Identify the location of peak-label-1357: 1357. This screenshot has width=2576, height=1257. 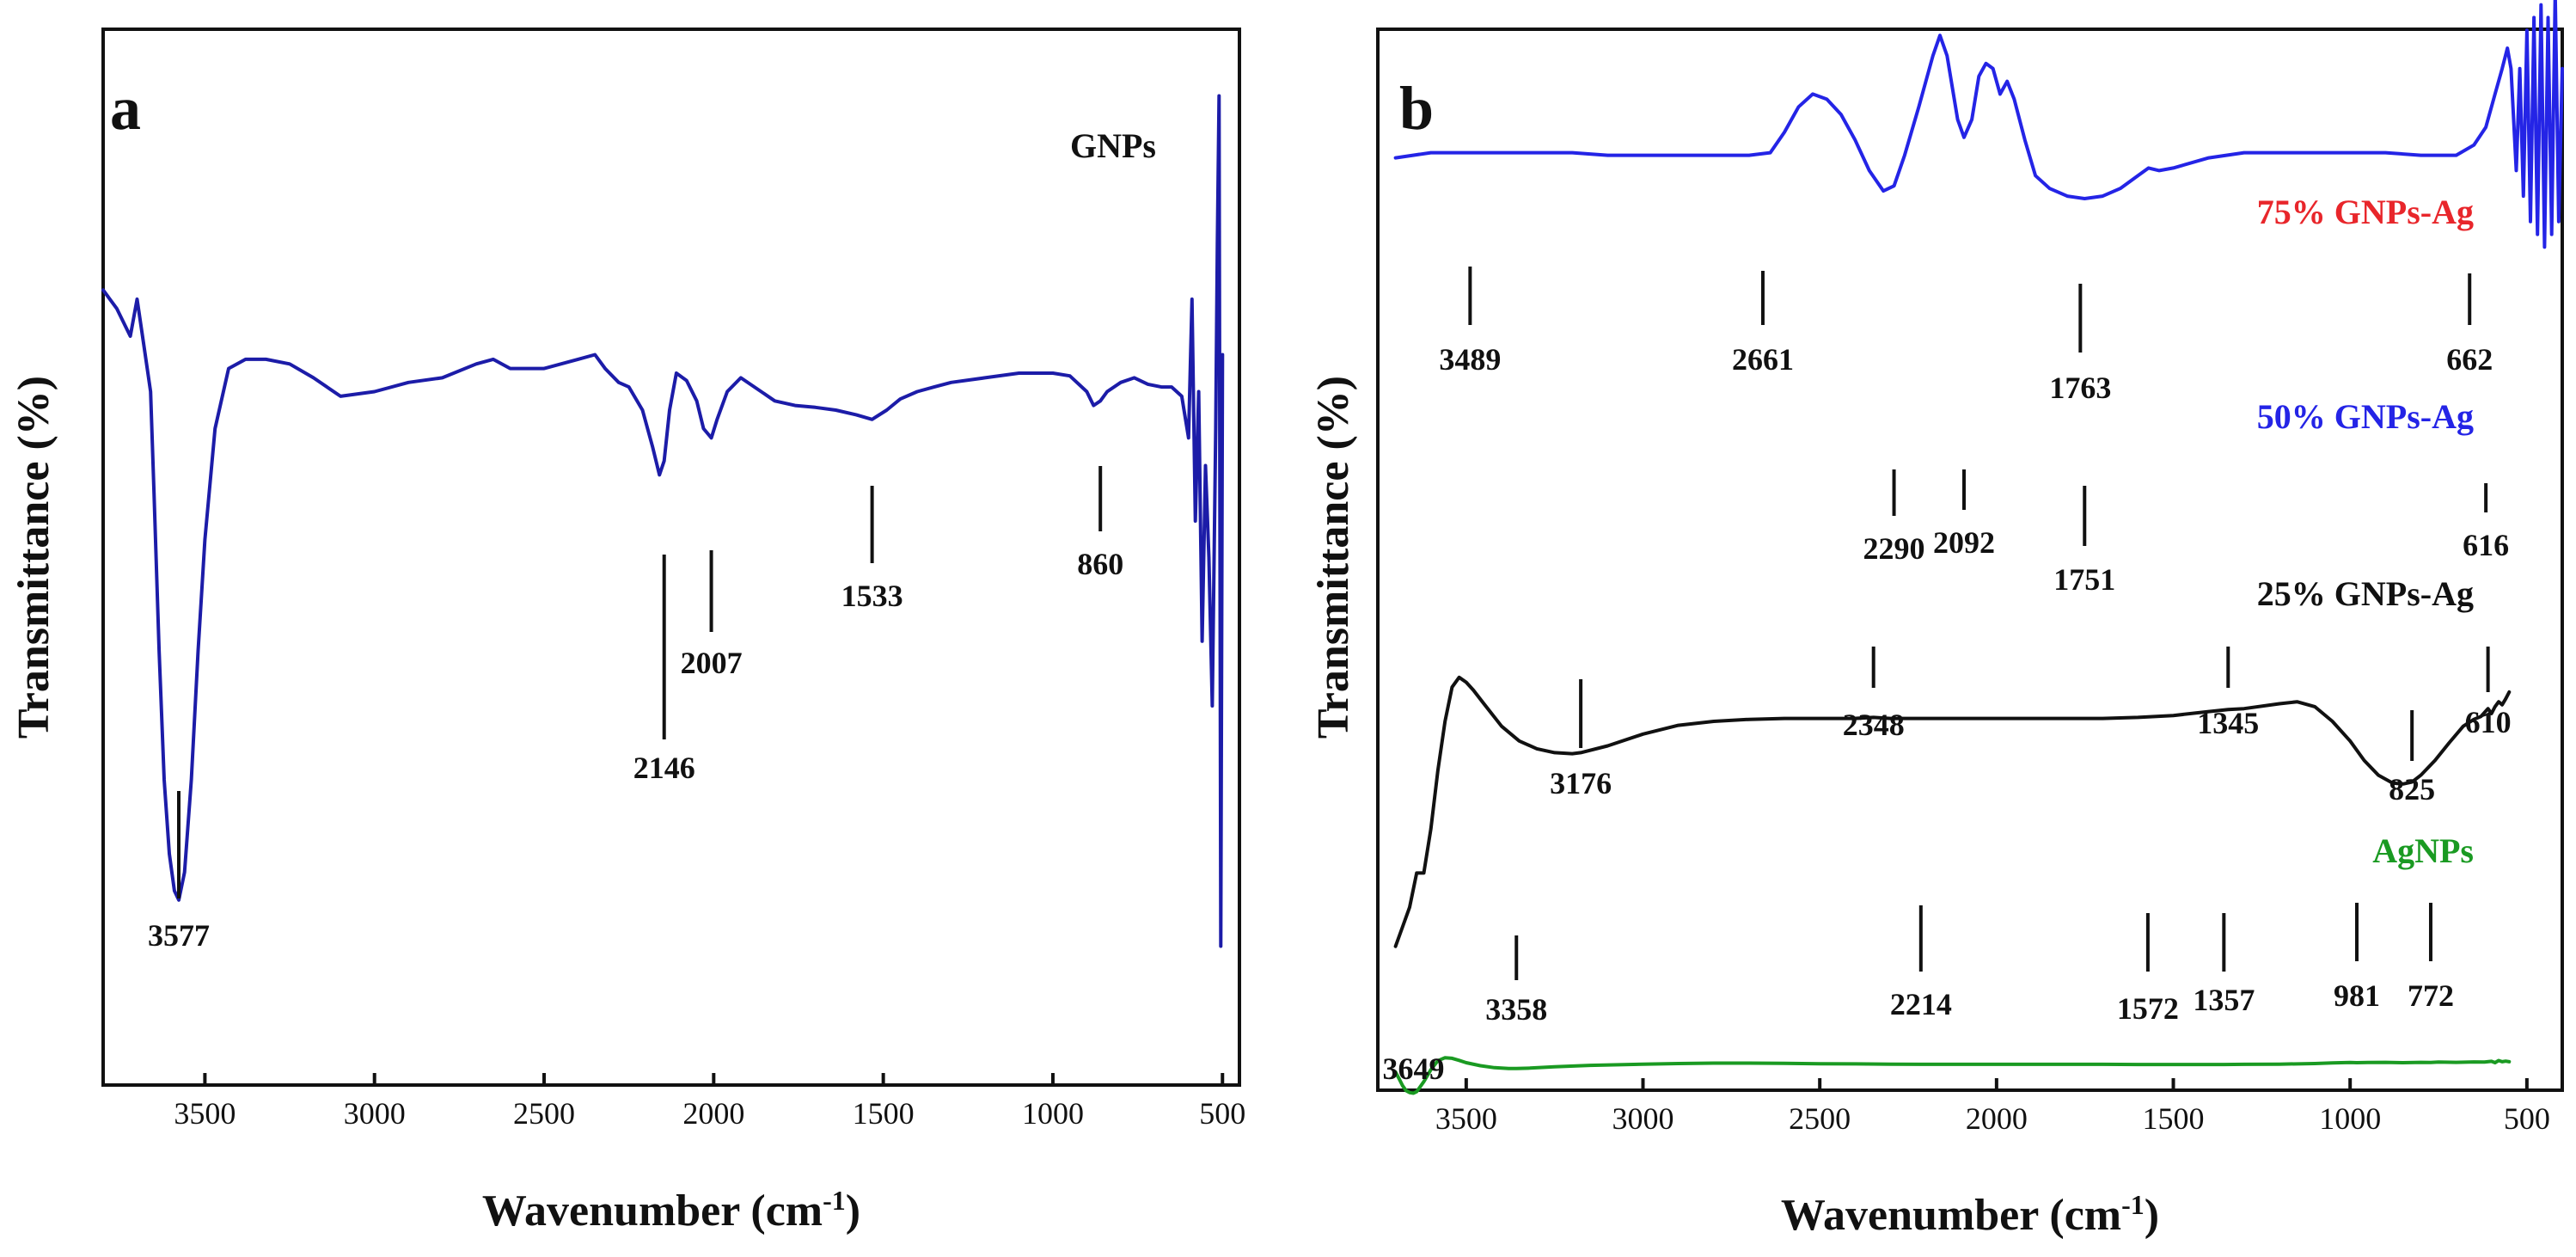
(2224, 1000).